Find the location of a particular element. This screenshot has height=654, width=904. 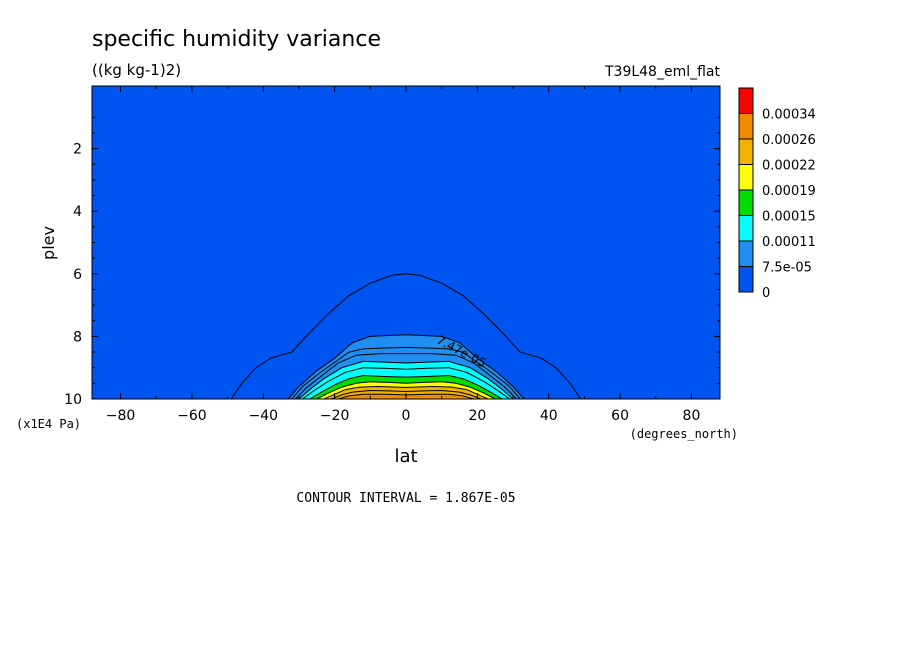

colorbar-label-5: 0.00019 is located at coordinates (789, 191).